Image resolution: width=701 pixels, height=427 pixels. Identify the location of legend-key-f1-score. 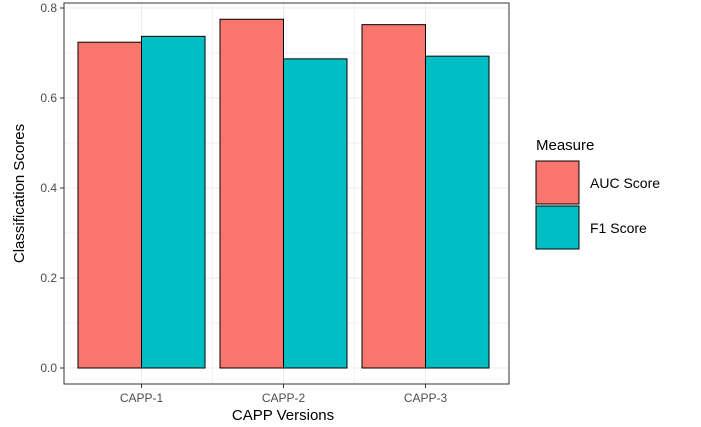
(557, 227).